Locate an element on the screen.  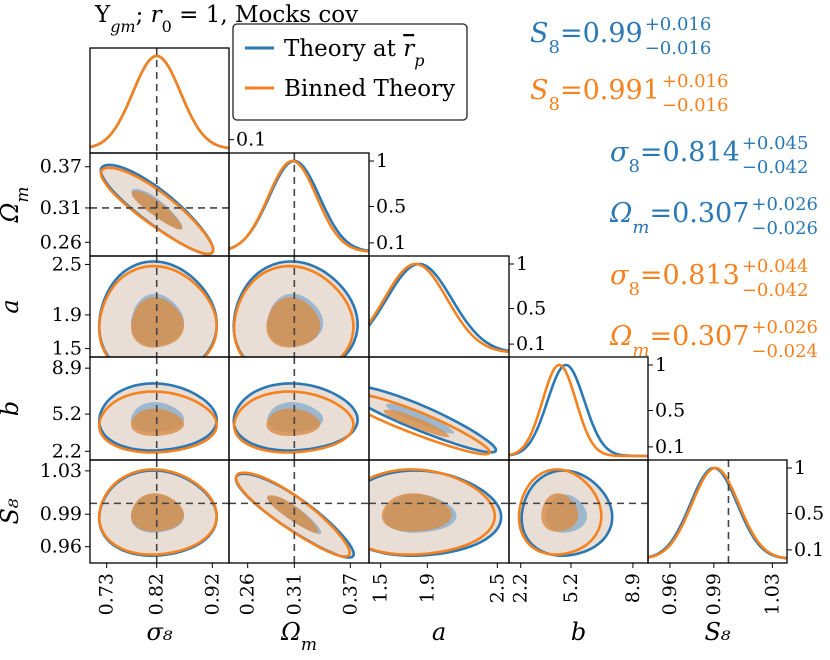
x-tick-label-sigma8: 0.92 is located at coordinates (212, 594).